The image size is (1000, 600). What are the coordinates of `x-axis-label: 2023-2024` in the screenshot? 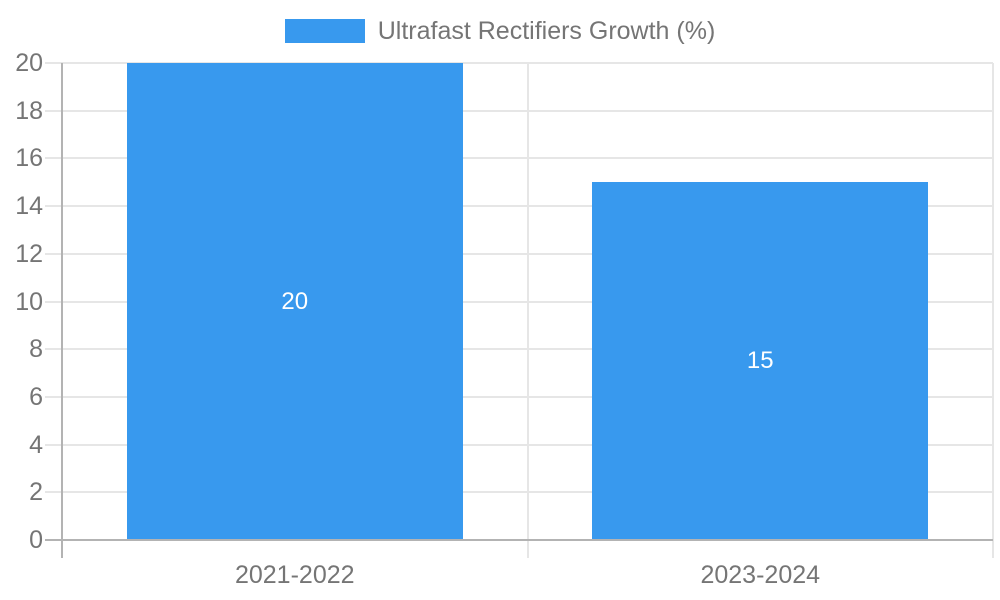 It's located at (760, 575).